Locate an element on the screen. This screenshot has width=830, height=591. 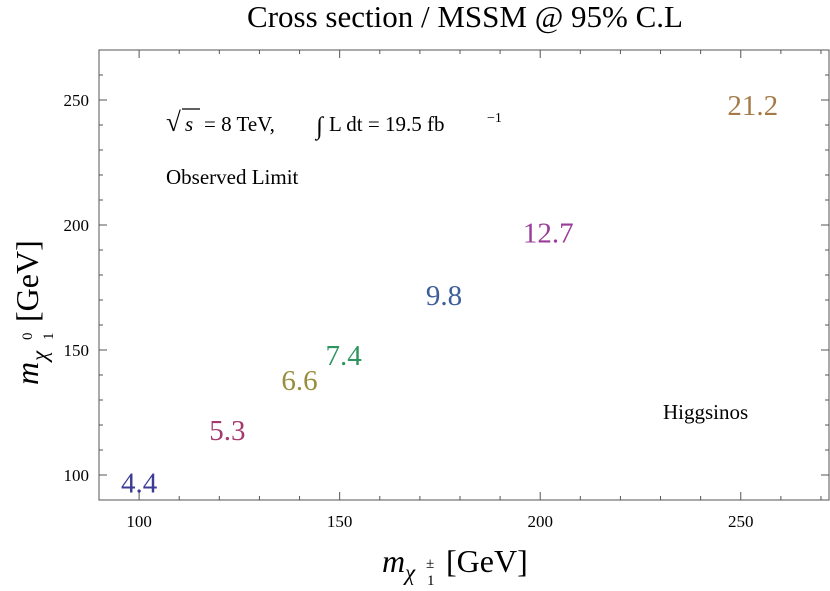
x-axis-symbol: m is located at coordinates (393, 561).